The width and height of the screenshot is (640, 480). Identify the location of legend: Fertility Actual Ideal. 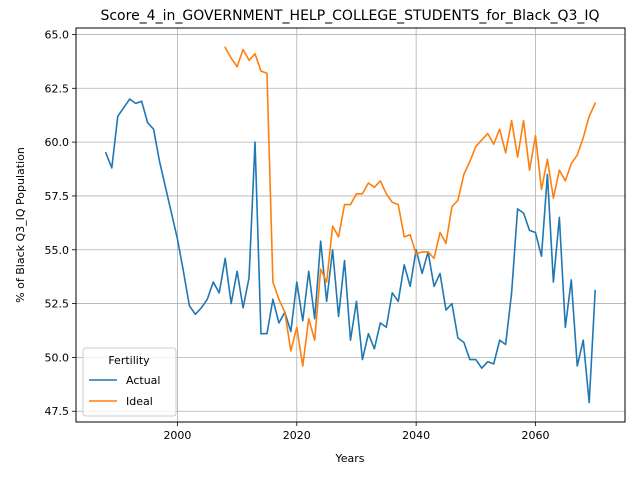
(129, 382).